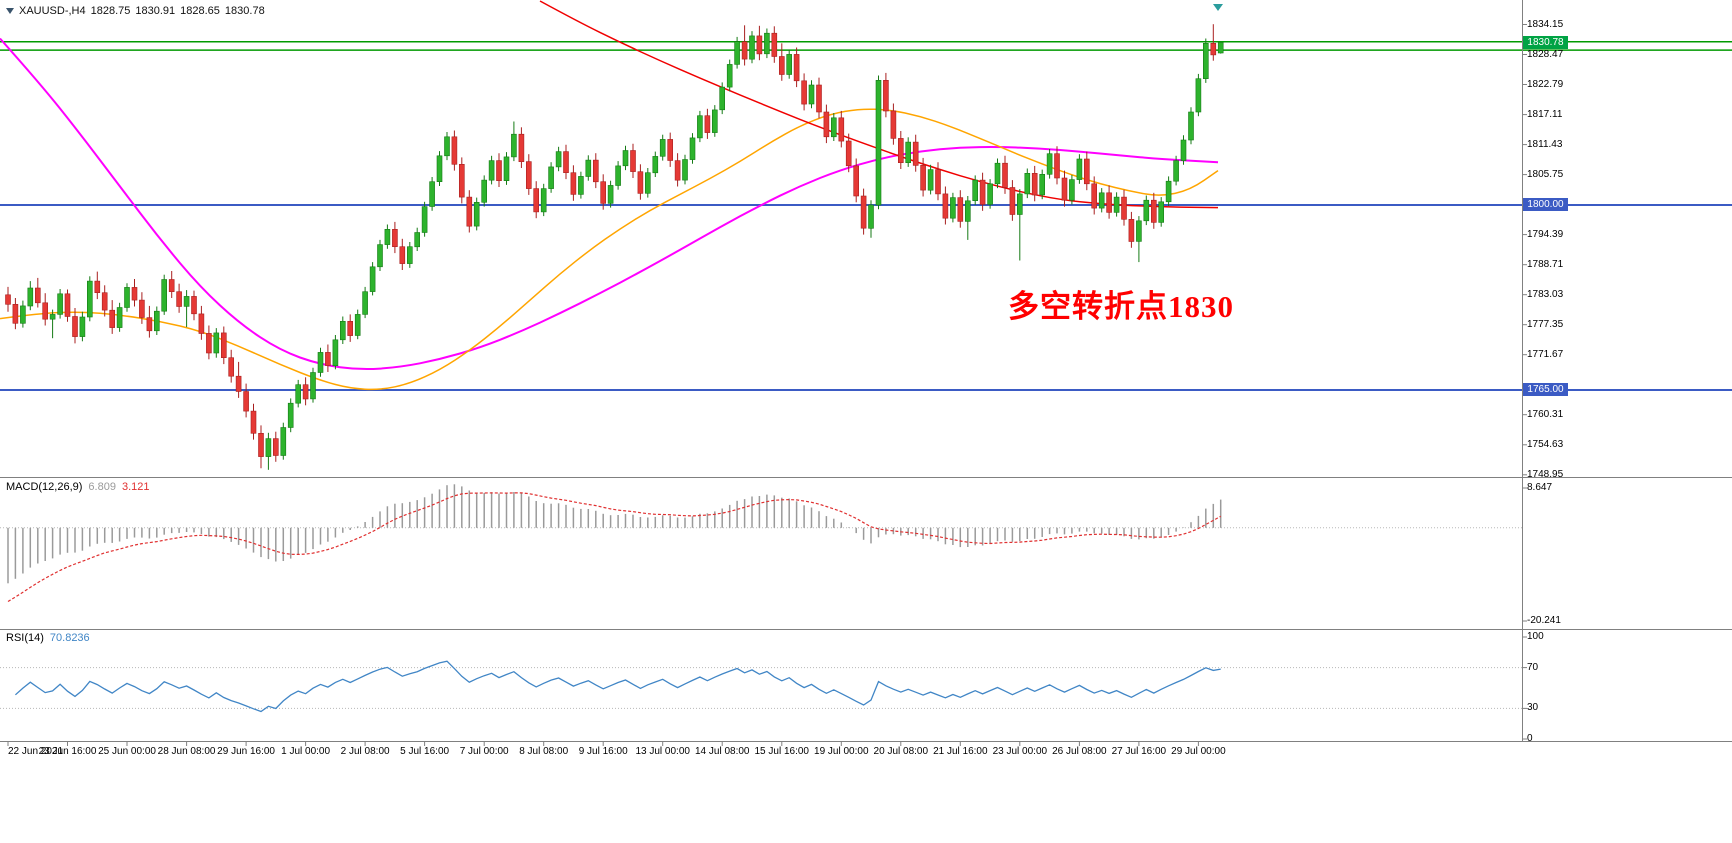 The image size is (1732, 843). Describe the element at coordinates (1121, 306) in the screenshot. I see `annotation-text: 多空转折点1830` at that location.